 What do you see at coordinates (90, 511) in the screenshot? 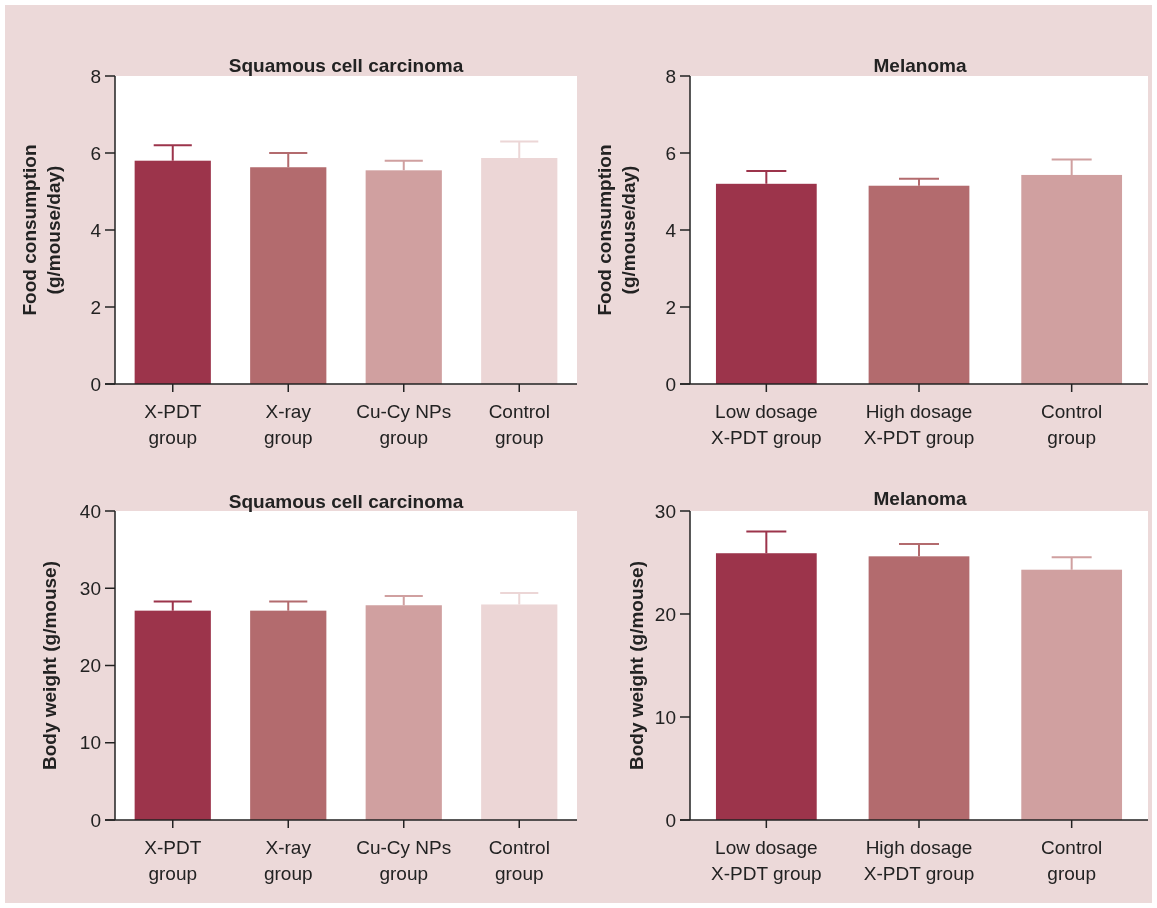
I see `y-tick-label: 40` at bounding box center [90, 511].